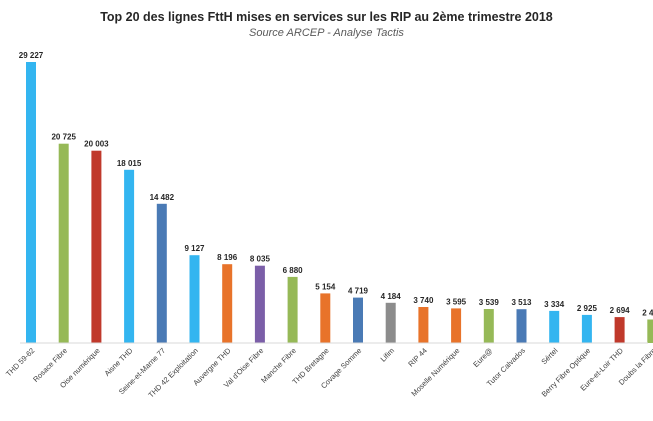  I want to click on value-label-11: 4 719, so click(358, 291).